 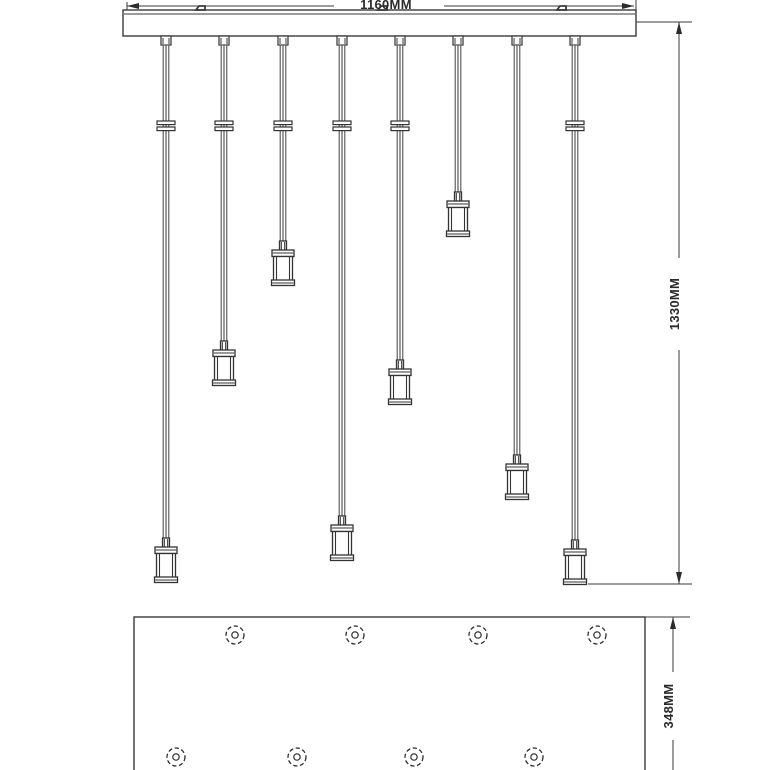 I want to click on mounting-hole-t4, so click(x=597, y=635).